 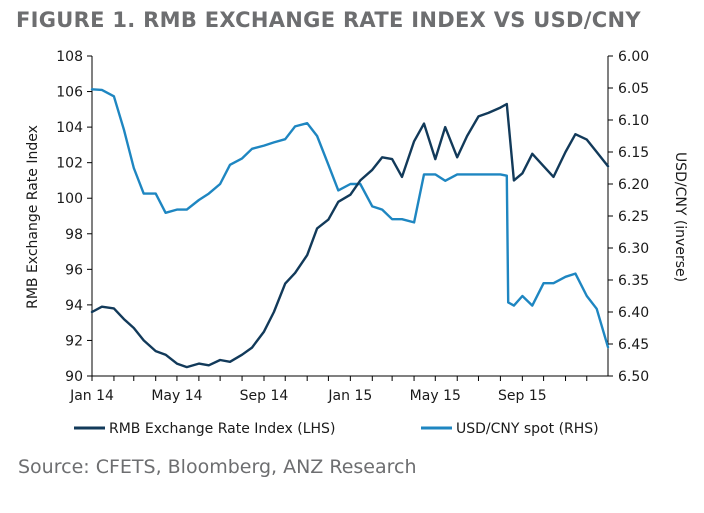 What do you see at coordinates (69, 128) in the screenshot?
I see `left-tick-label: 104` at bounding box center [69, 128].